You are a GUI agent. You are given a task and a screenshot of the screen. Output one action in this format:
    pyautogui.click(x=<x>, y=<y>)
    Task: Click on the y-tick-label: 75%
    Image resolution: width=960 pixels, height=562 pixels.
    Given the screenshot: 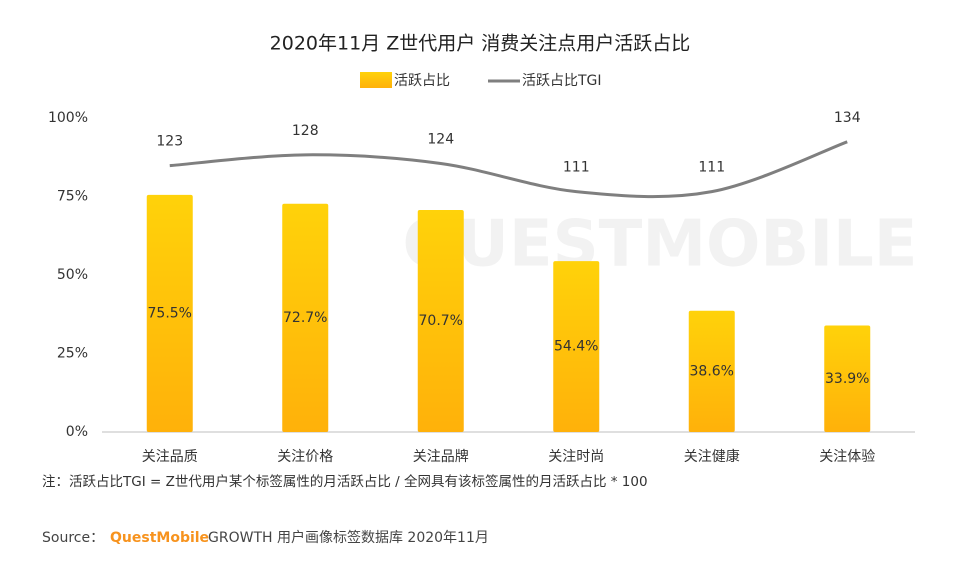 What is the action you would take?
    pyautogui.click(x=72, y=197)
    